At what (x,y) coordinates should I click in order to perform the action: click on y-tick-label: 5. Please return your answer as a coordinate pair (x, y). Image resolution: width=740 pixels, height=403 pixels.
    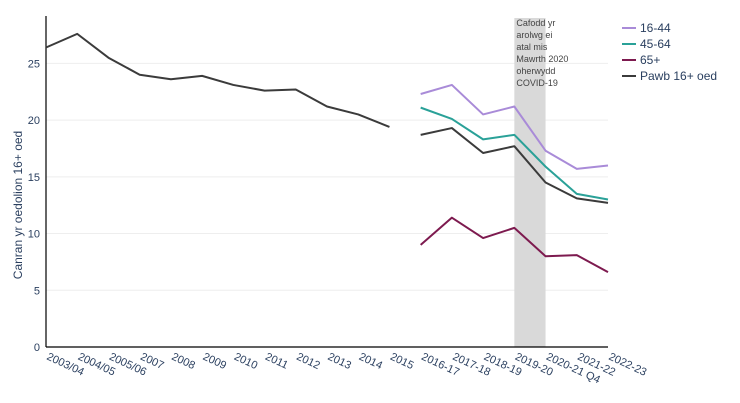
    Looking at the image, I should click on (37, 291).